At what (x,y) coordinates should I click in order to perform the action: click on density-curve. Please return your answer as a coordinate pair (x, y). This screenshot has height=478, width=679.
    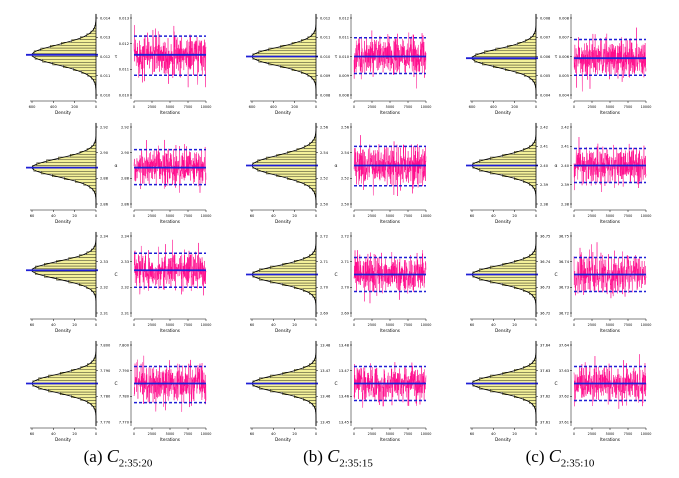
    Looking at the image, I should click on (64, 56).